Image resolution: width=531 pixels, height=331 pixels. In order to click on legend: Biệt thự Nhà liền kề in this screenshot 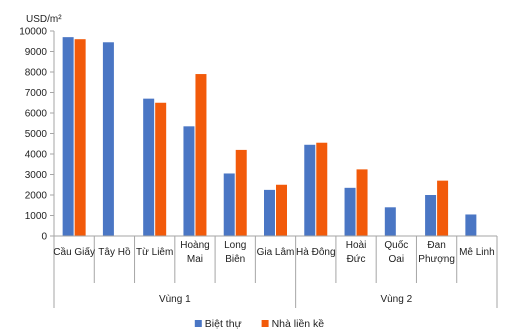, I will do `click(259, 324)`.